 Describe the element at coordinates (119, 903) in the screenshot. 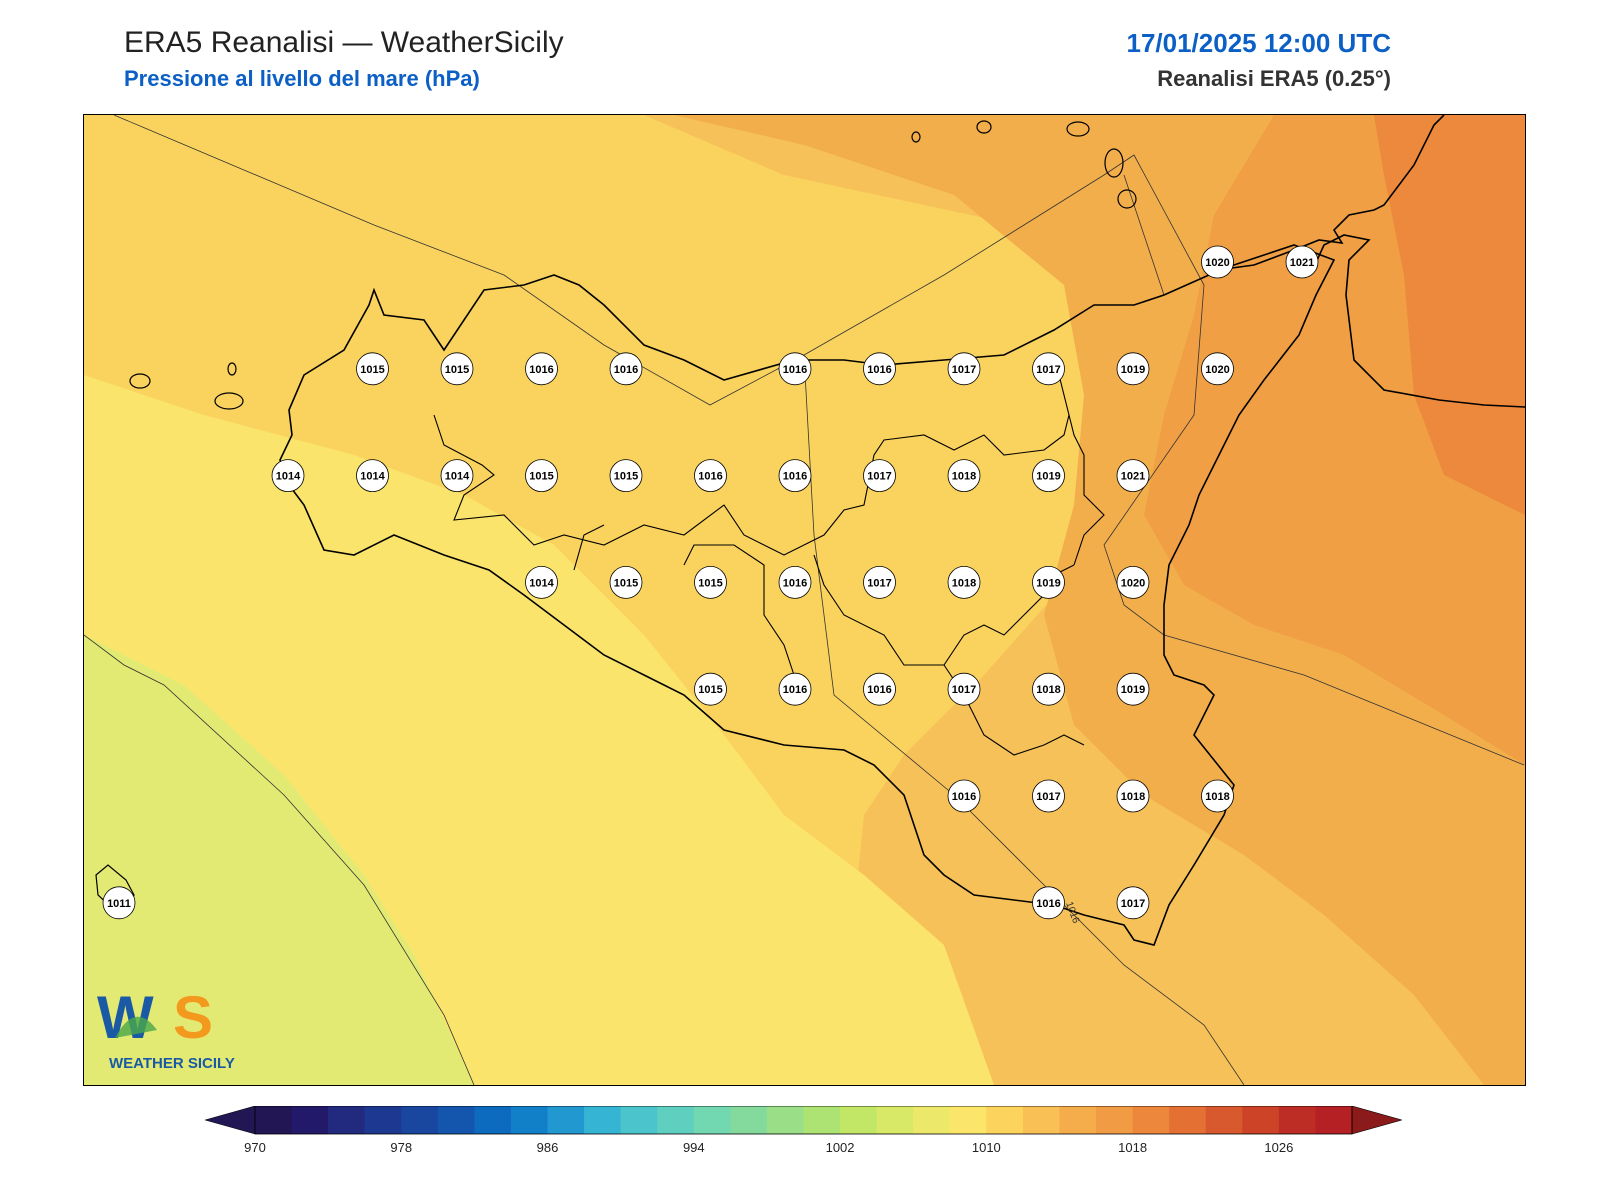

I see `station-value-marker: 1011` at that location.